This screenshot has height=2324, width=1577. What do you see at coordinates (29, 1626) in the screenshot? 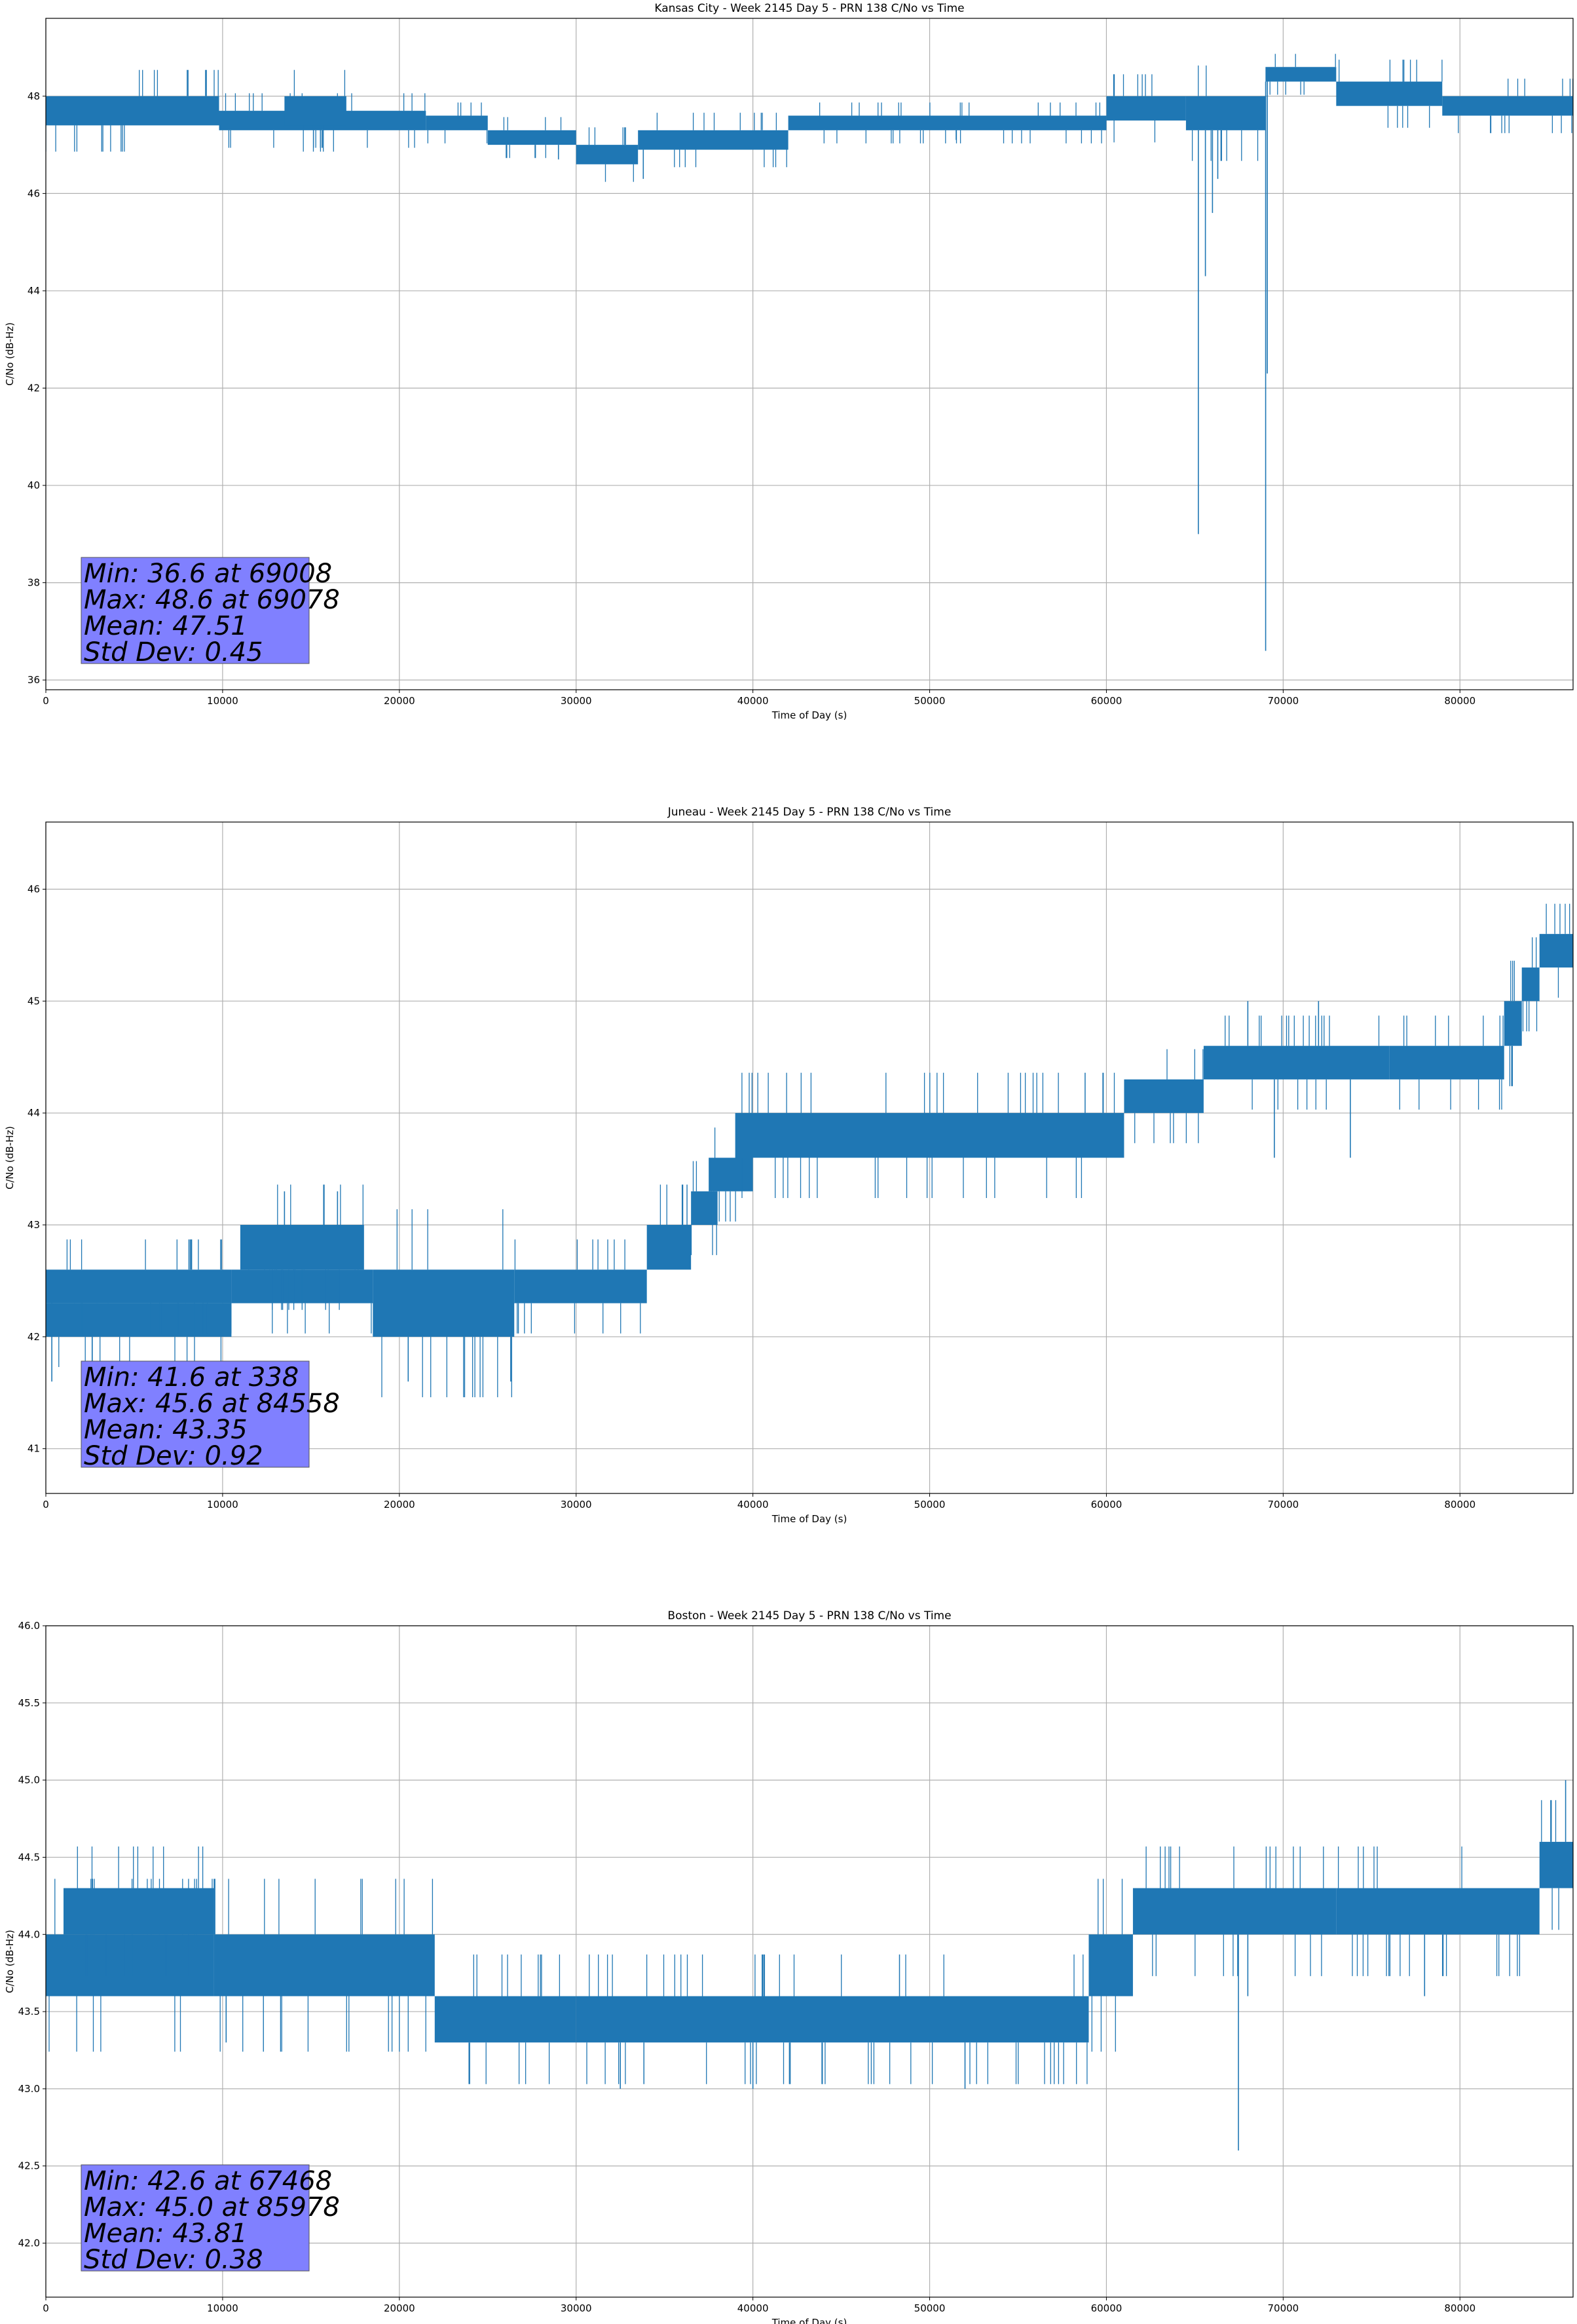
I see `y-tick-label: 46.0` at bounding box center [29, 1626].